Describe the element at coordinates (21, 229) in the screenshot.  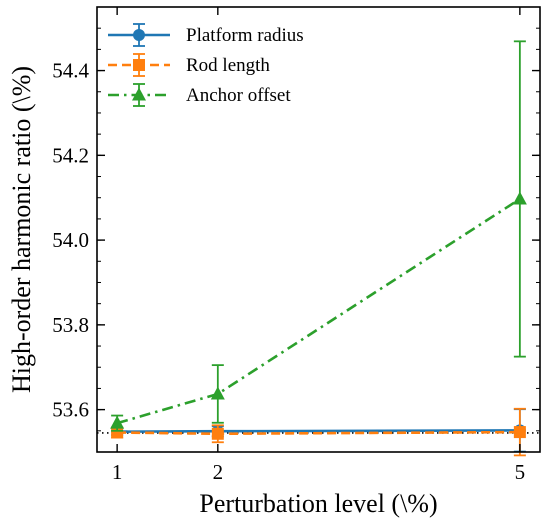
I see `y-axis-title: High-order harmonic ratio (\%)` at that location.